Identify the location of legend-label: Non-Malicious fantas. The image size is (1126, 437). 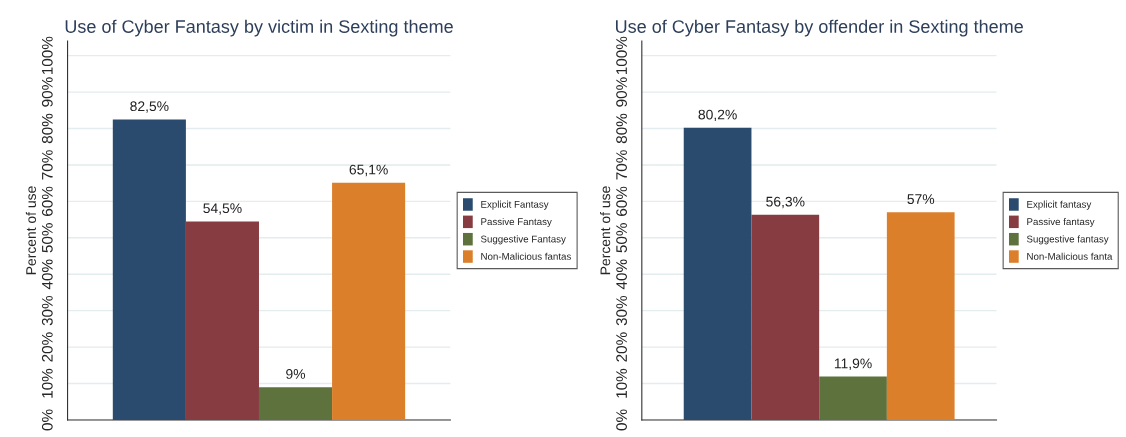
(526, 256).